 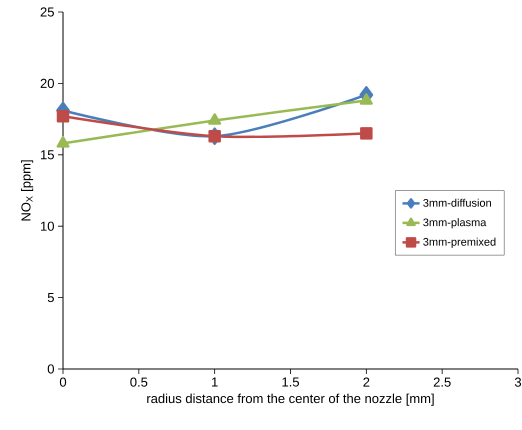 What do you see at coordinates (290, 382) in the screenshot?
I see `x-tick-label: 1.5` at bounding box center [290, 382].